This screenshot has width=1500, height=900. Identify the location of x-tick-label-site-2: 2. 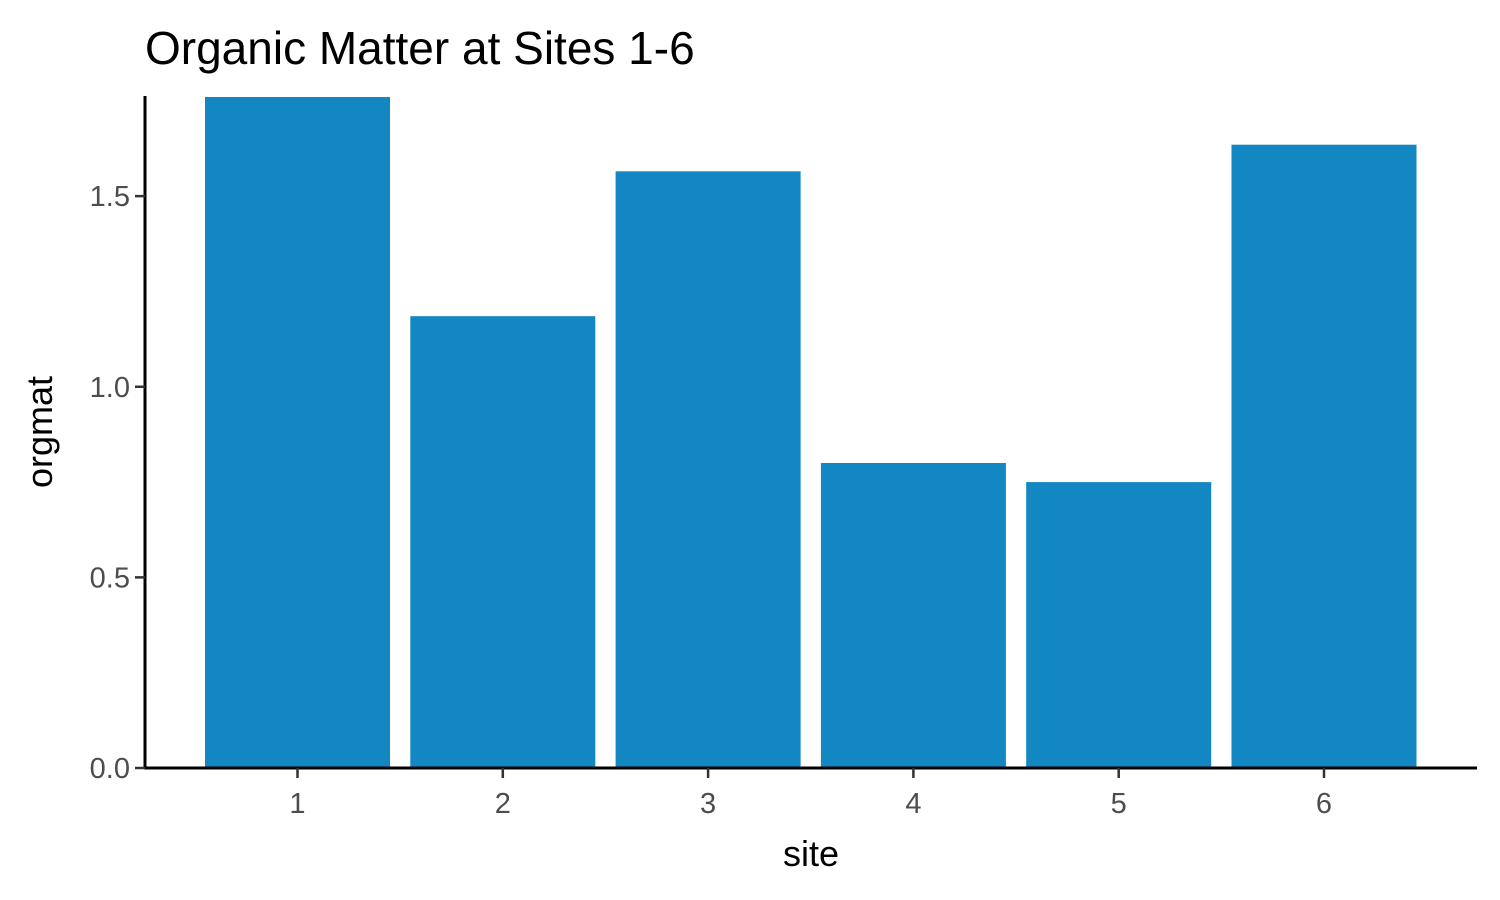
(503, 804).